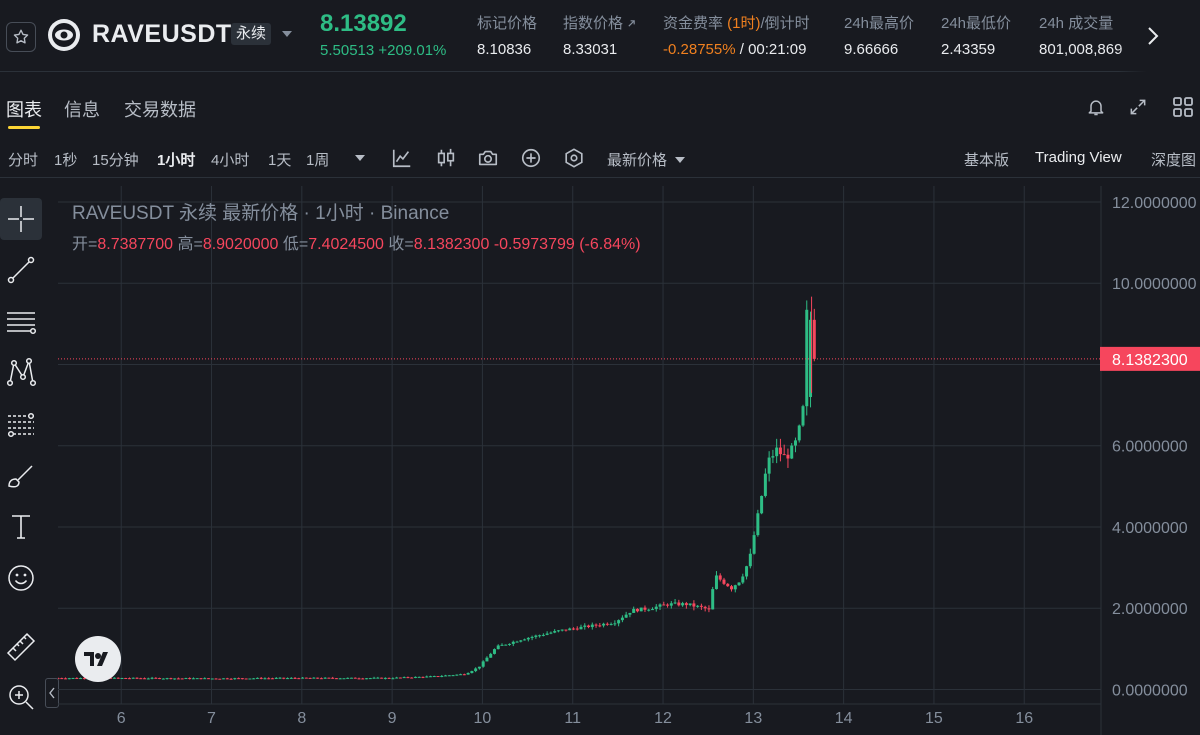 Image resolution: width=1200 pixels, height=735 pixels. Describe the element at coordinates (82, 110) in the screenshot. I see `tab-info: 信息` at that location.